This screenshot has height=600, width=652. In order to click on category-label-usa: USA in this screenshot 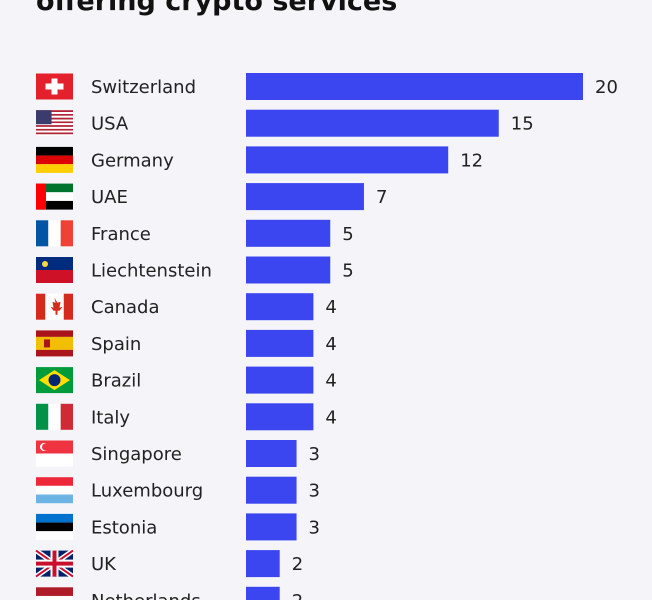, I will do `click(110, 124)`.